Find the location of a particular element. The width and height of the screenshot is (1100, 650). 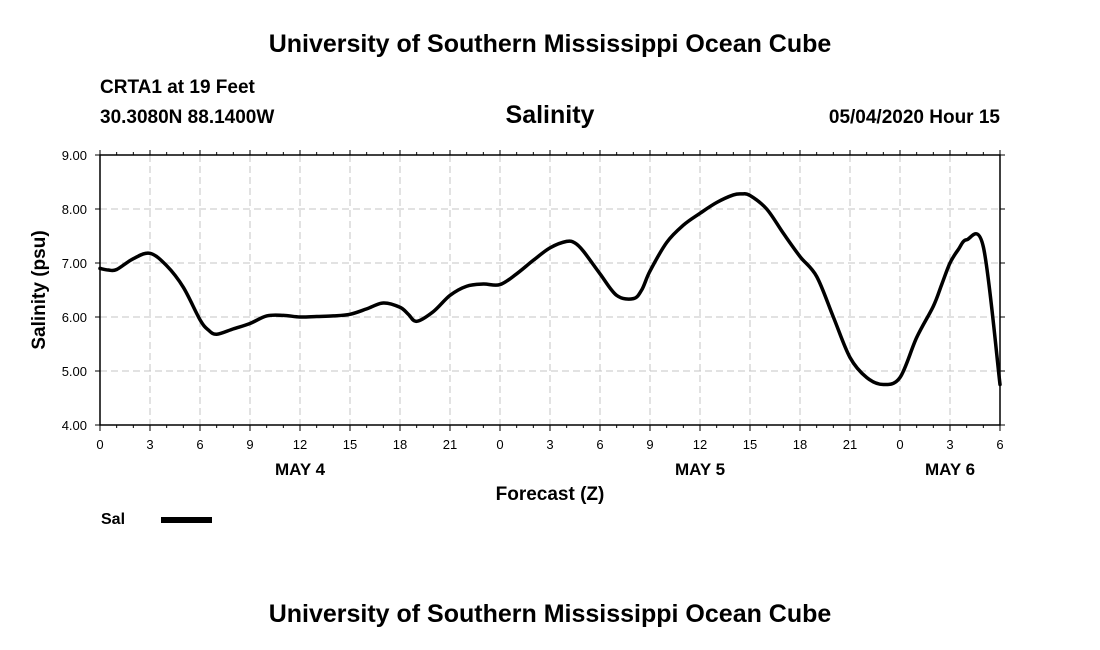

y-tick-label: 4.00 is located at coordinates (74, 425).